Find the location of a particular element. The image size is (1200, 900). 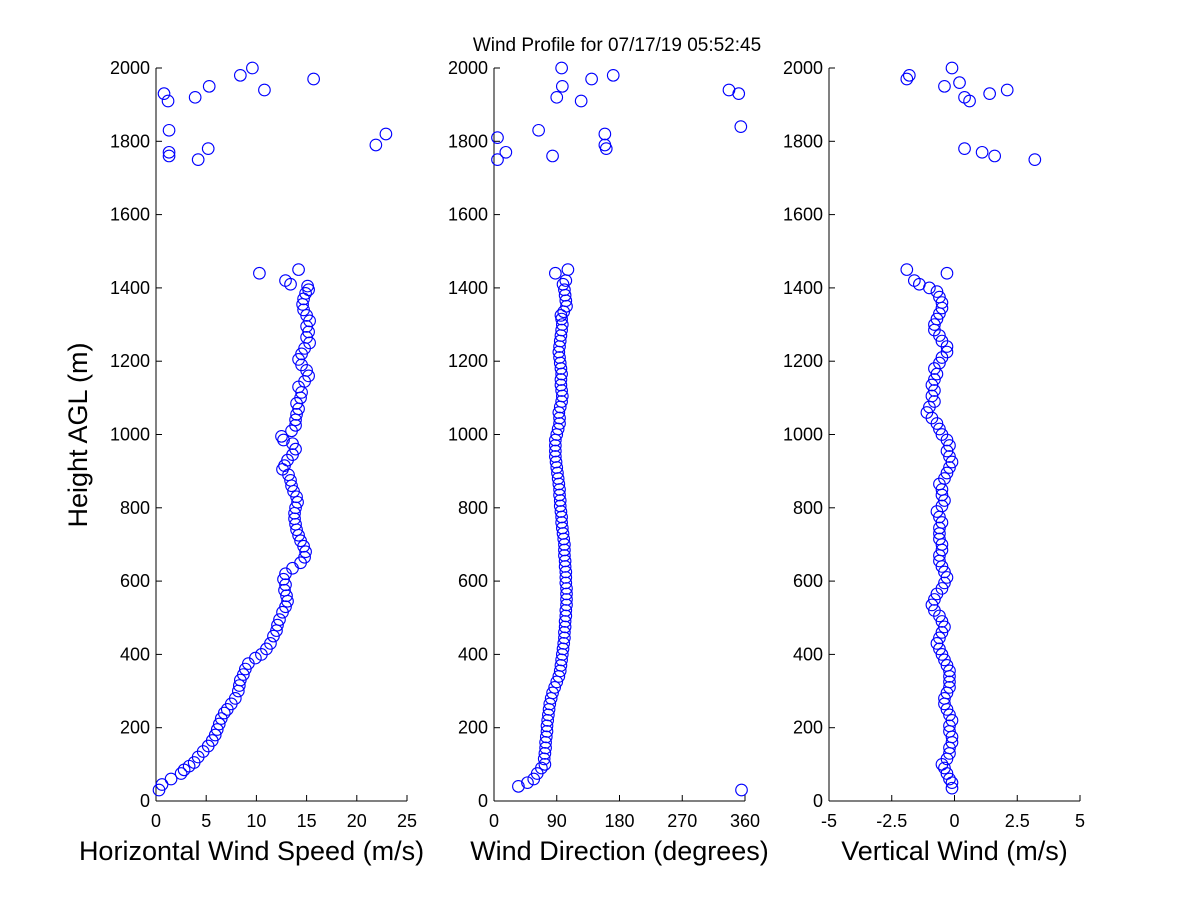

x-axis-label: Horizontal Wind Speed (m/s) is located at coordinates (251, 851).